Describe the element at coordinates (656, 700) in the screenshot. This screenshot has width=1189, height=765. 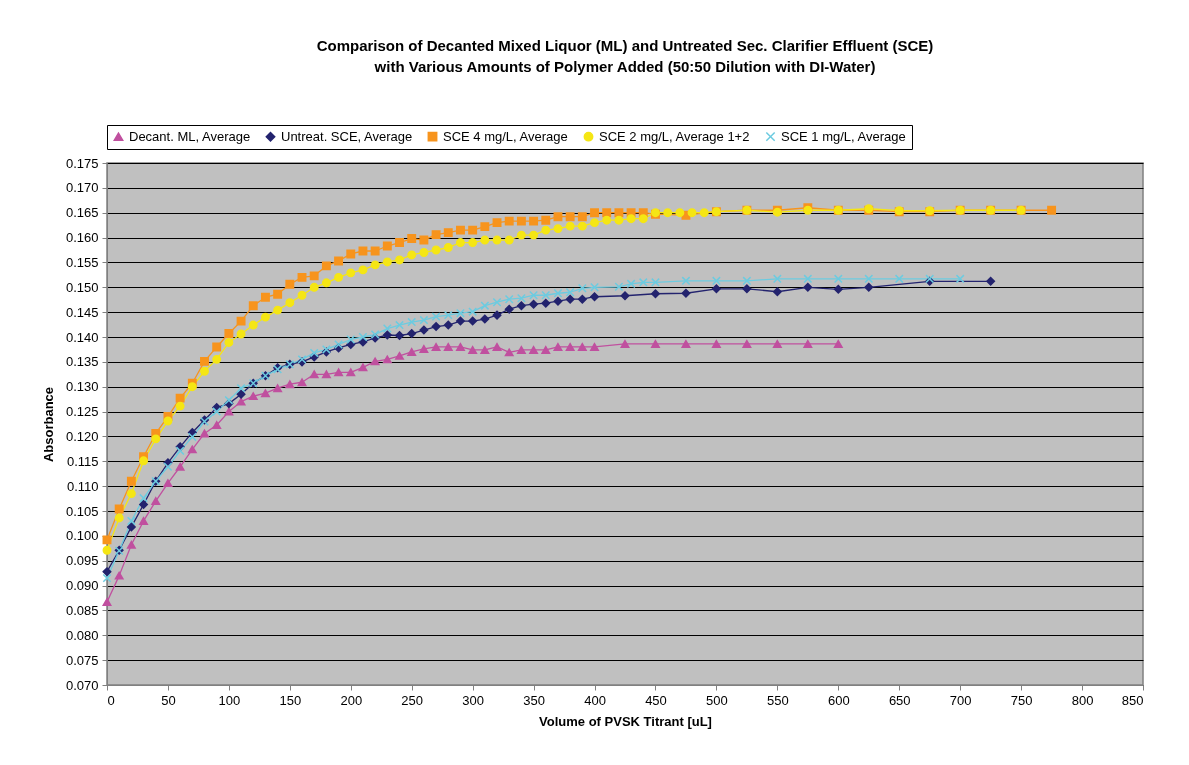
I see `x-tick-label: 450` at that location.